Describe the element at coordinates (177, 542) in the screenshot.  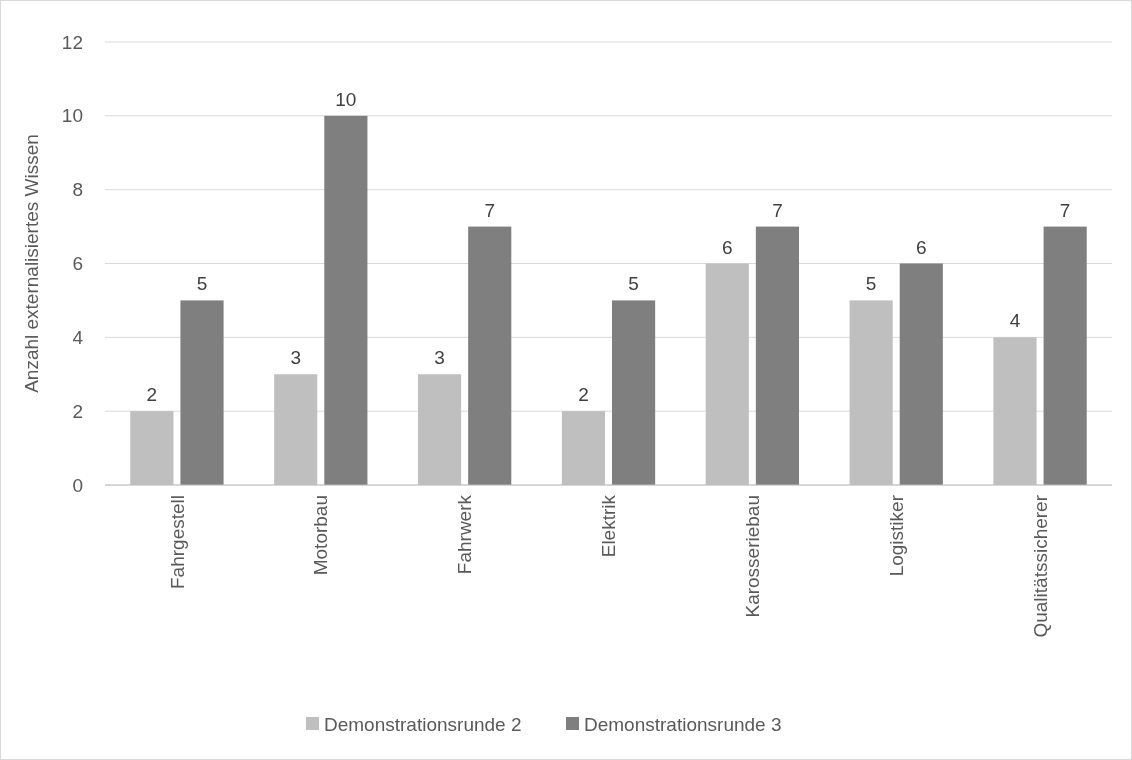
I see `x-tick-label: Fahrgestell` at that location.